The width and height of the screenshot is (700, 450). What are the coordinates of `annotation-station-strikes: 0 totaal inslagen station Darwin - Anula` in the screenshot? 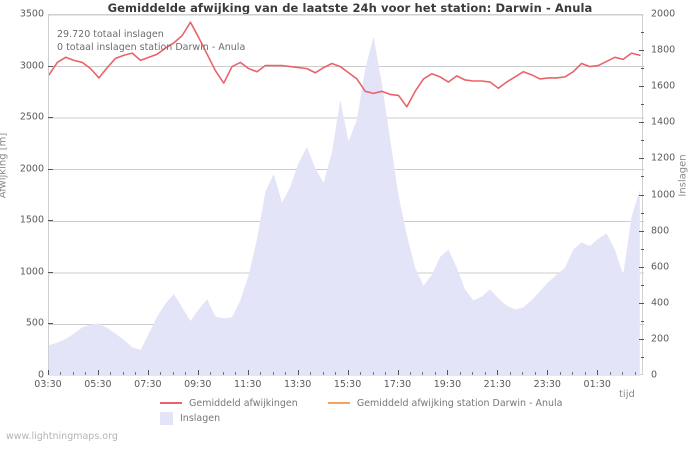 It's located at (151, 47).